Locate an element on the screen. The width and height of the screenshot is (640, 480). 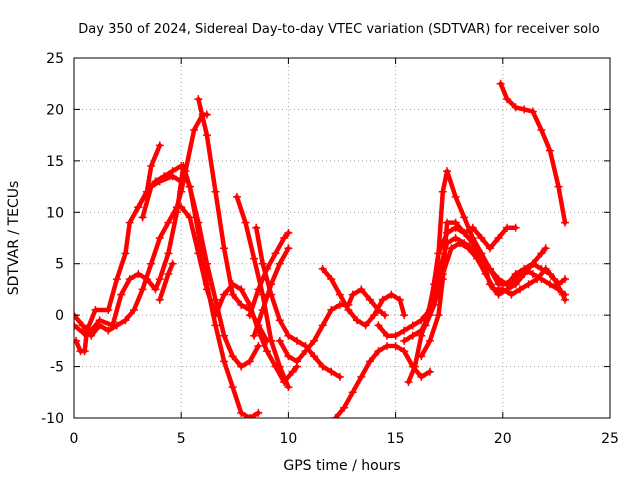
x-tick-labels: 0 5 10 15 20 25 is located at coordinates (344, 439).